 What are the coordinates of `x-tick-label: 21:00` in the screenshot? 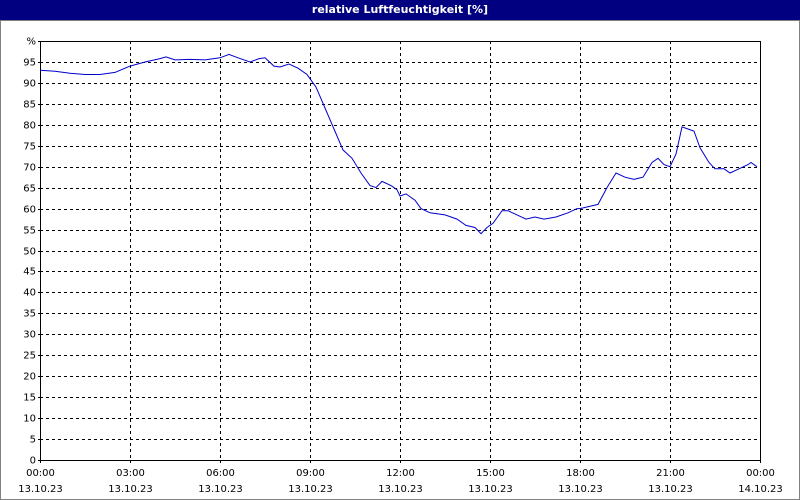 It's located at (670, 473).